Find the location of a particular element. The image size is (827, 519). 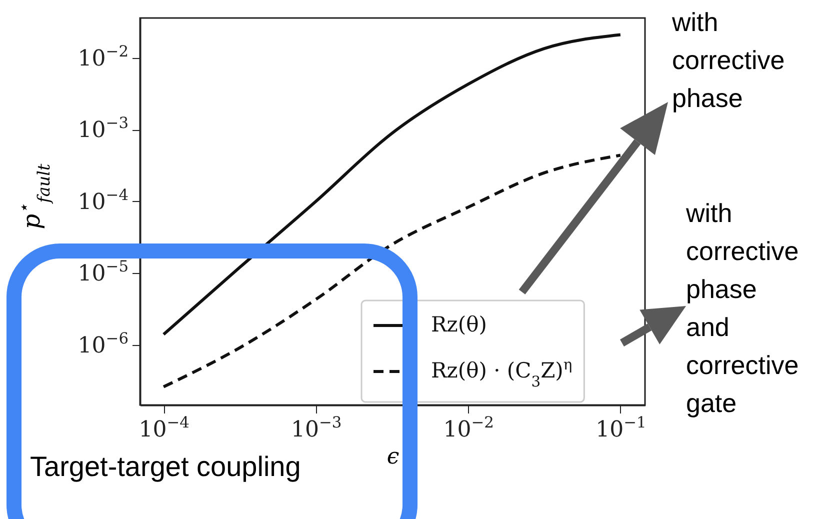

x-axis-title: ϵ is located at coordinates (393, 457).